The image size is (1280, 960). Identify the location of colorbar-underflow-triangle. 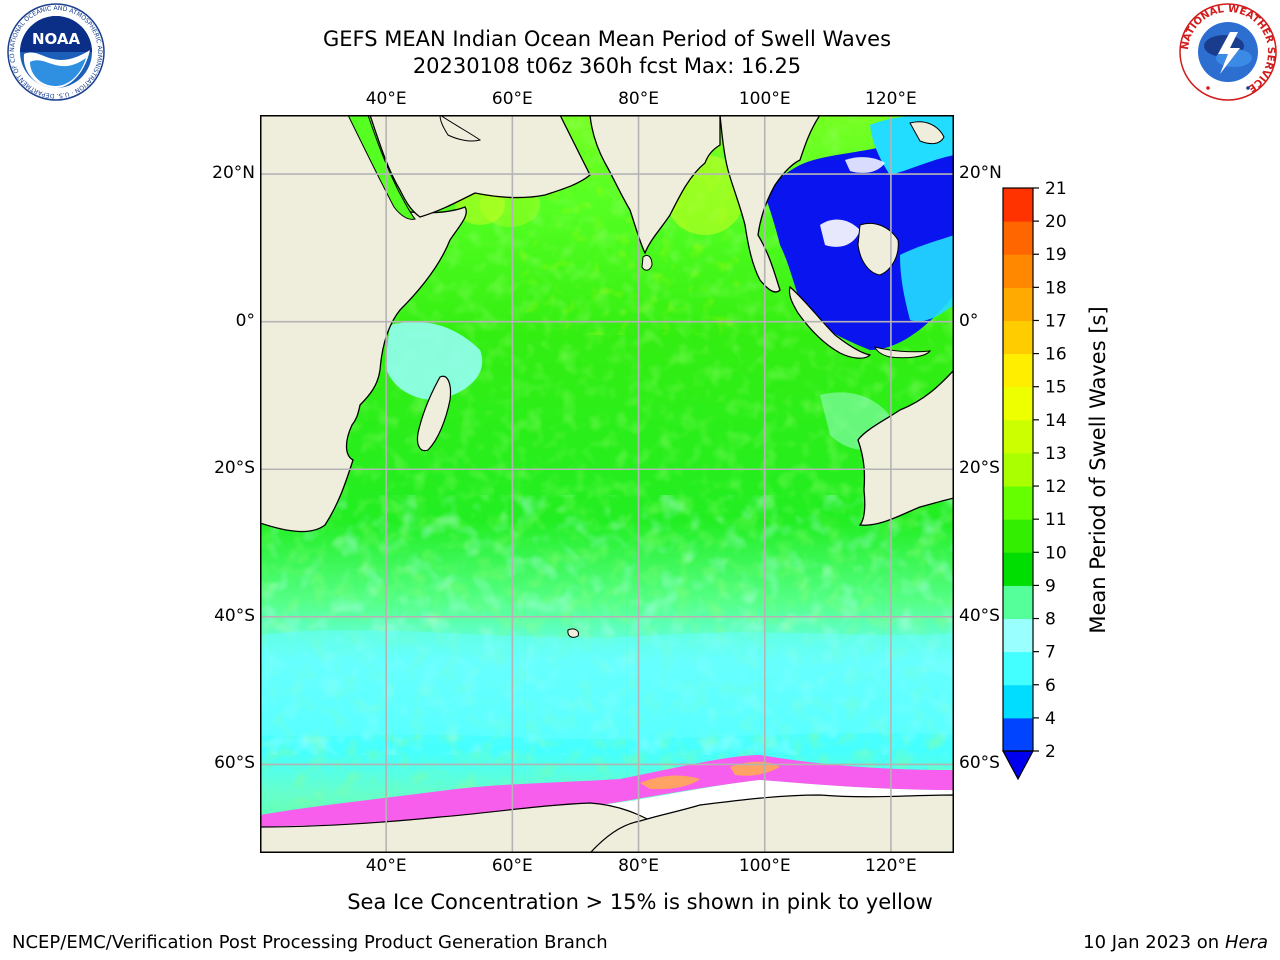
(1018, 765).